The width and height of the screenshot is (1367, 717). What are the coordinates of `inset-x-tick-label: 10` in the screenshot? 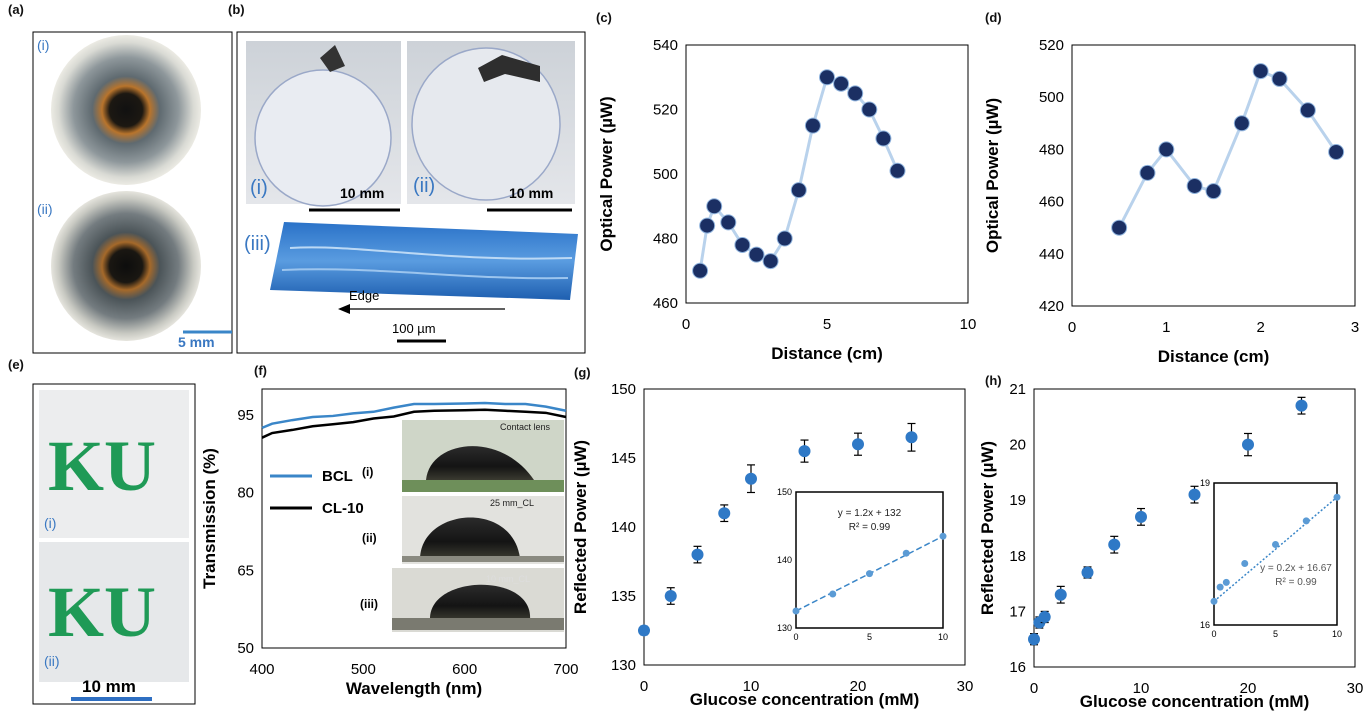 It's located at (1337, 634).